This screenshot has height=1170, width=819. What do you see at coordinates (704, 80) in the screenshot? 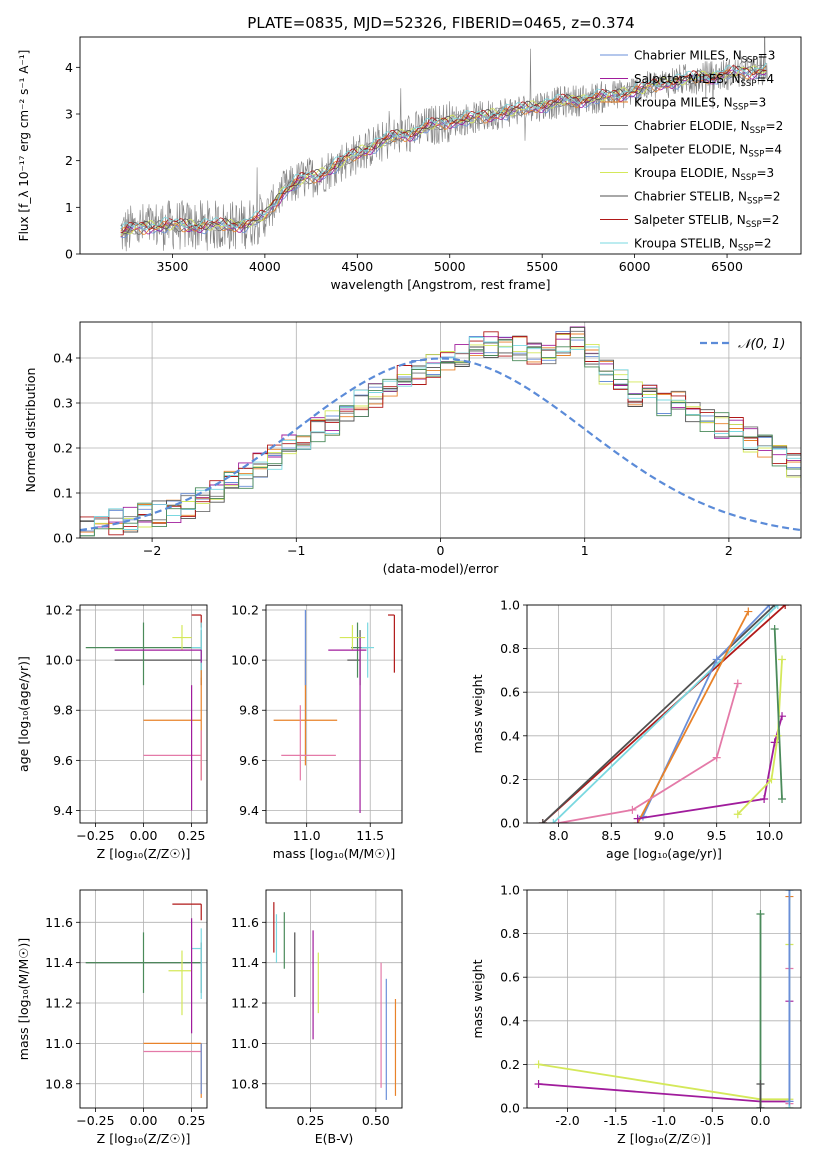
I see `legend-label: Salpeter MILES, NSSP=4` at bounding box center [704, 80].